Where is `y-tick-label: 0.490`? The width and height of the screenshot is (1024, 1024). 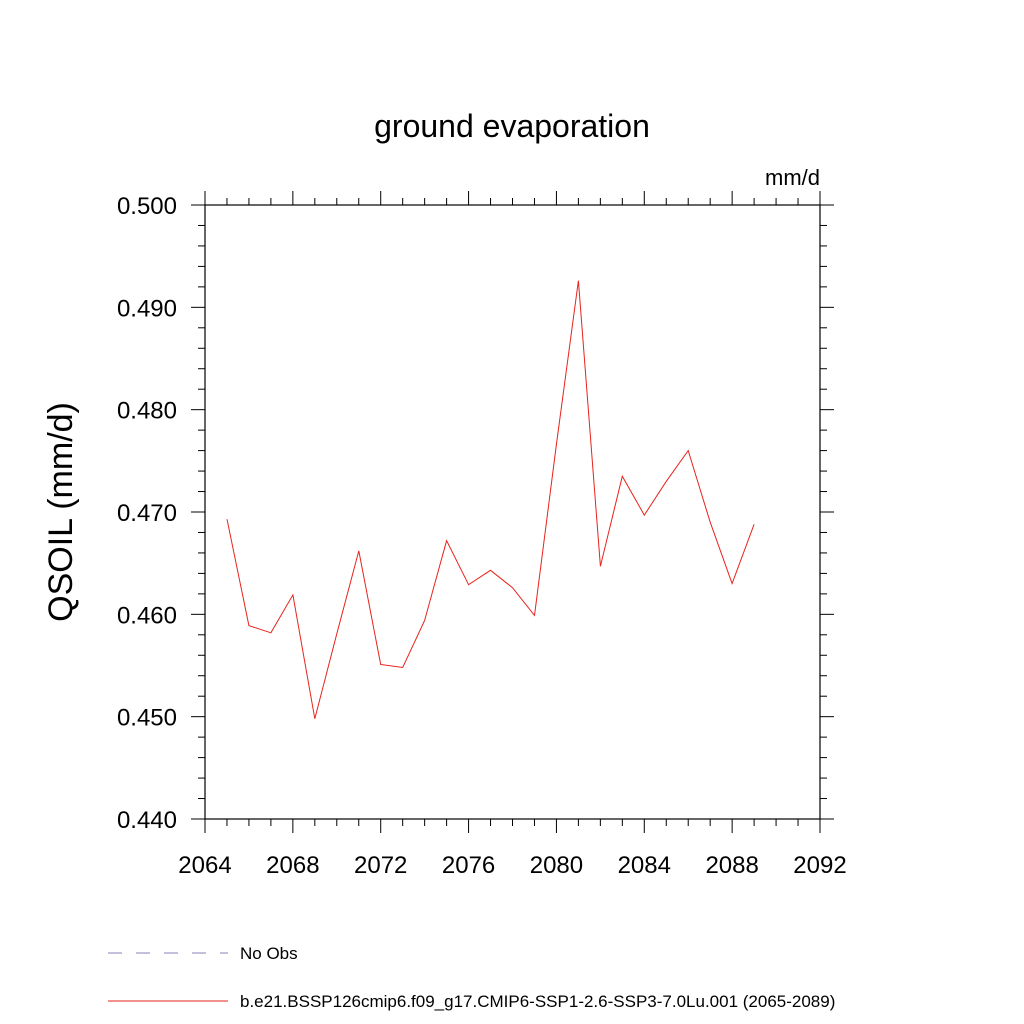
y-tick-label: 0.490 is located at coordinates (147, 308).